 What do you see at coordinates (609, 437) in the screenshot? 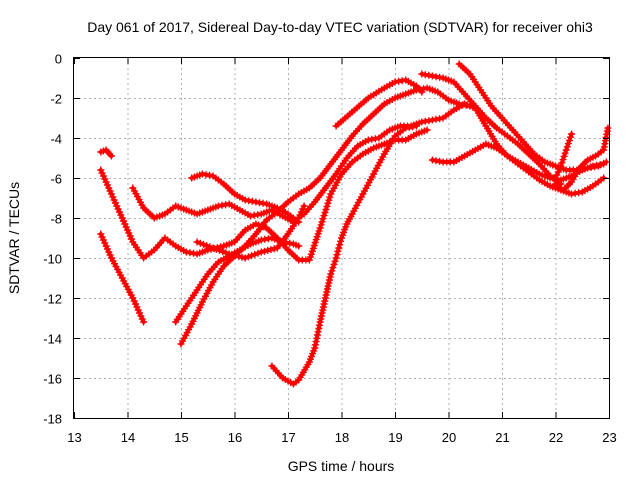
I see `x-tick-label: 23` at bounding box center [609, 437].